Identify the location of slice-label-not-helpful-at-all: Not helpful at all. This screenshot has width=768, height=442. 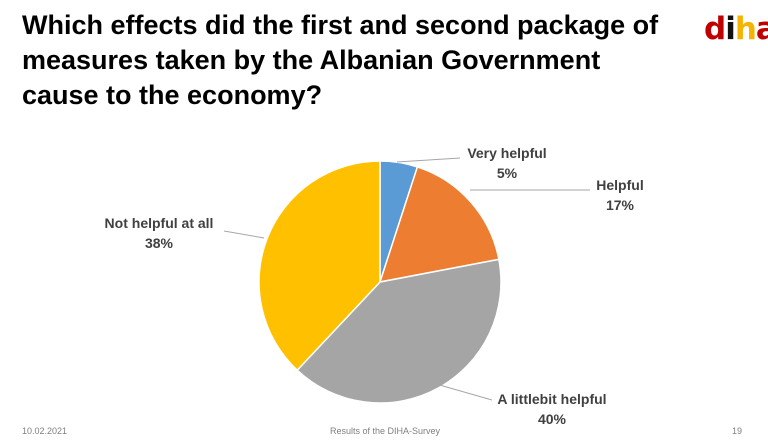
(159, 223).